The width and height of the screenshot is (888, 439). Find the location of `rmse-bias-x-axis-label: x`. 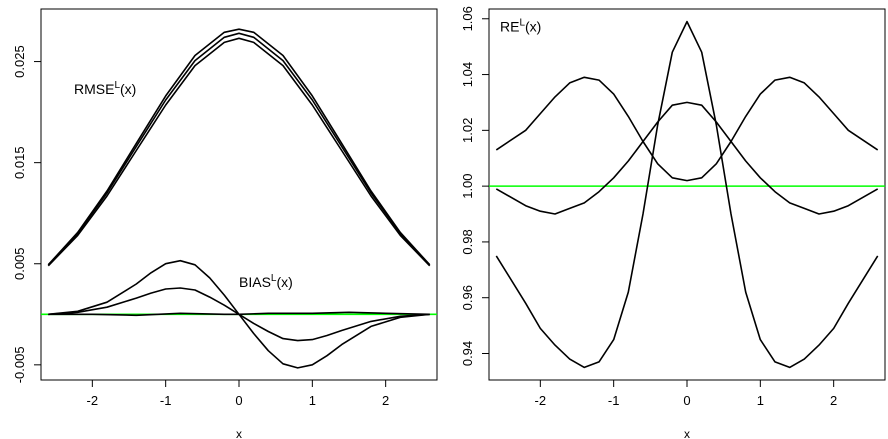

rmse-bias-x-axis-label: x is located at coordinates (239, 433).